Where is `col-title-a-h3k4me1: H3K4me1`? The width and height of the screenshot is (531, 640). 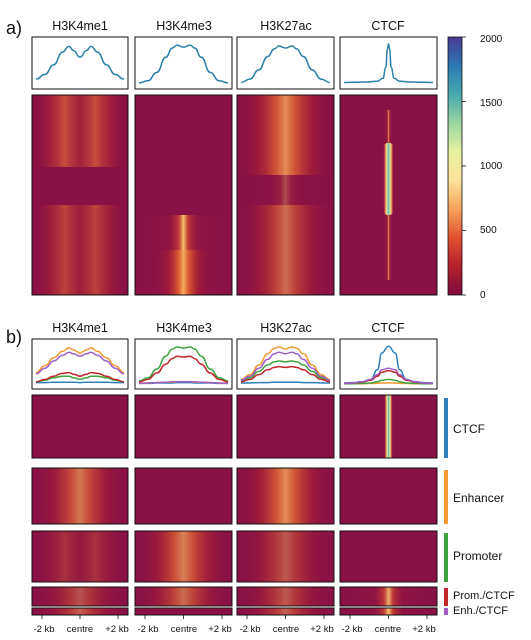
col-title-a-h3k4me1: H3K4me1 is located at coordinates (80, 26).